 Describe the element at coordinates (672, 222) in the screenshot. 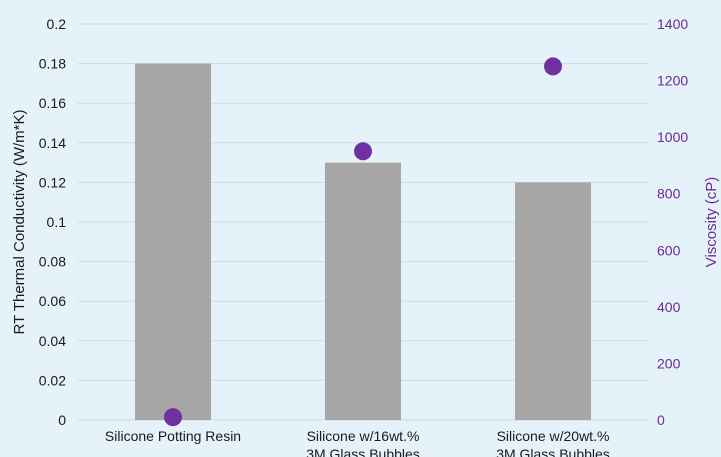

I see `right-axis-ticks: 0 200 400 600 800 1000 1200 1400` at that location.